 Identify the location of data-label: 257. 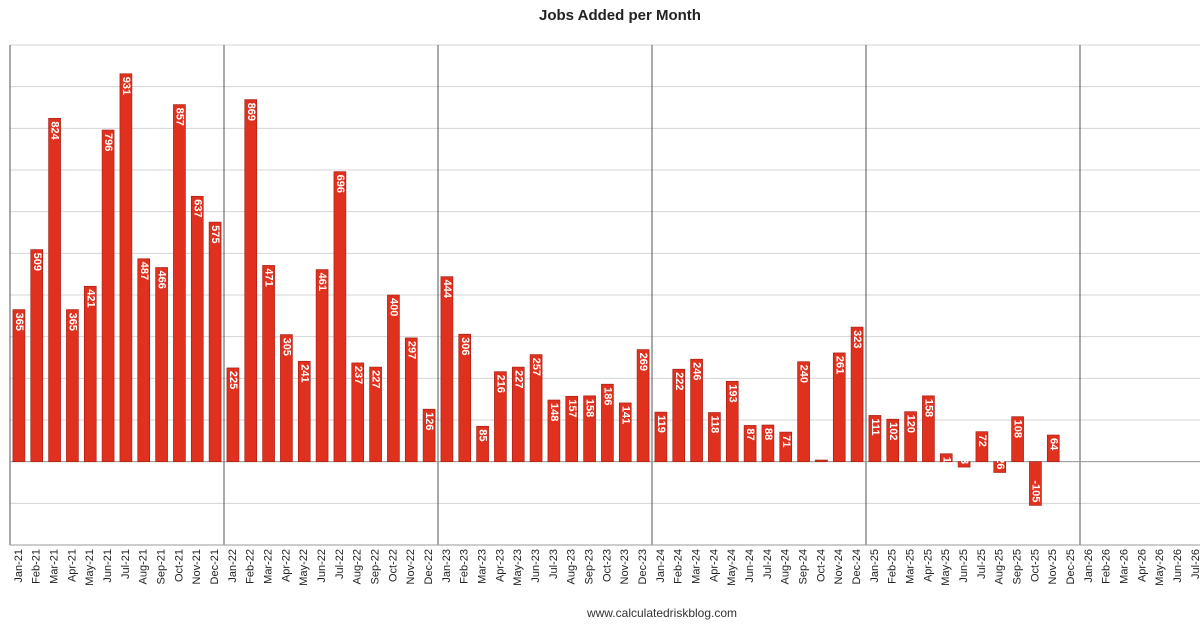
(536, 367).